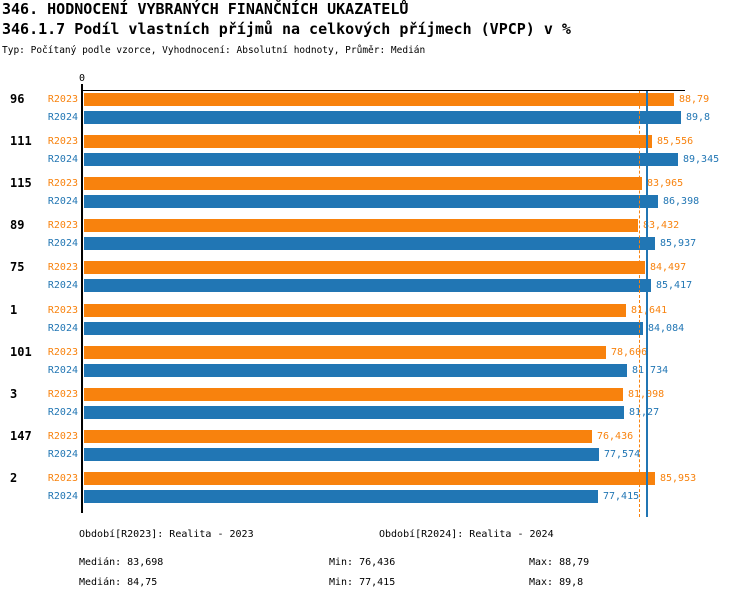 This screenshot has width=750, height=602. I want to click on bar-value-label: 89,345, so click(701, 159).